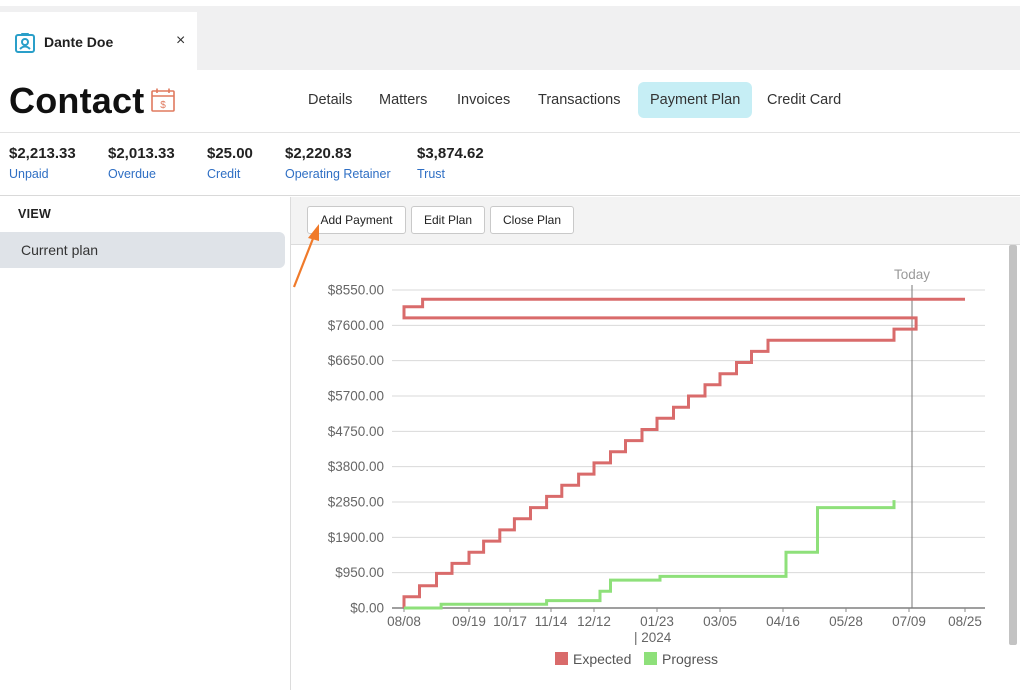  Describe the element at coordinates (965, 621) in the screenshot. I see `x-tick-label: 08/25` at that location.